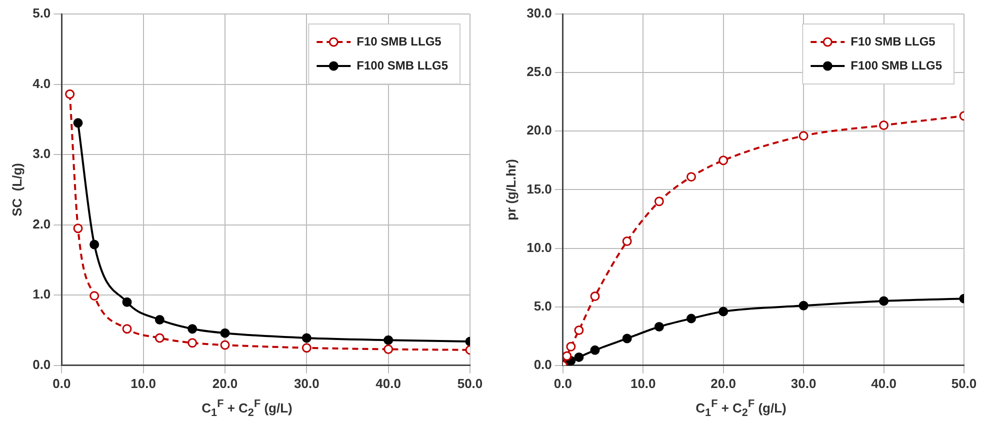 The height and width of the screenshot is (430, 989). Describe the element at coordinates (510, 189) in the screenshot. I see `y-axis-title: pr (g/L.hr)` at that location.